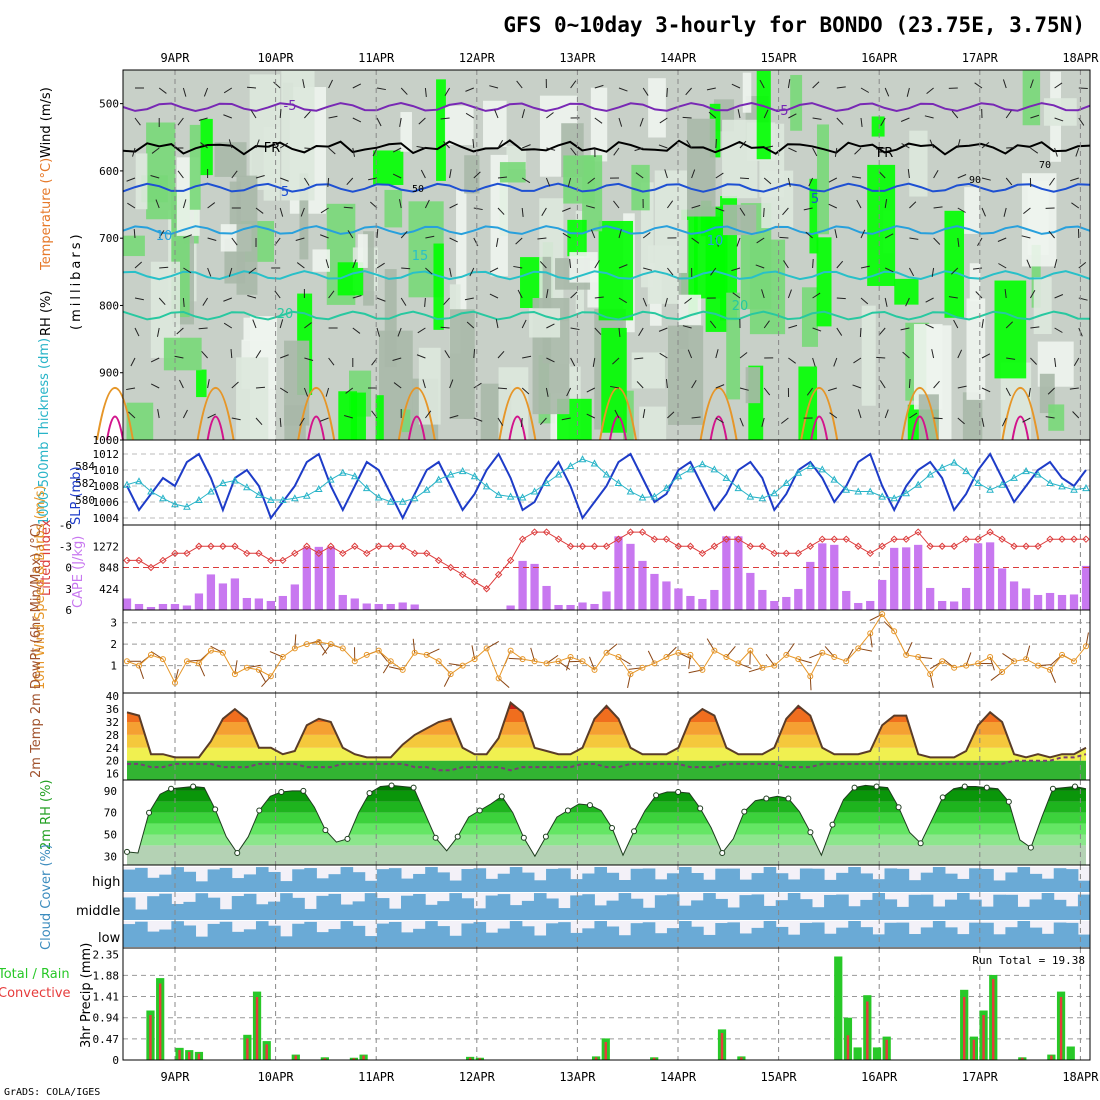 The height and width of the screenshot is (1100, 1100). I want to click on top-date-label: 16APR, so click(879, 58).